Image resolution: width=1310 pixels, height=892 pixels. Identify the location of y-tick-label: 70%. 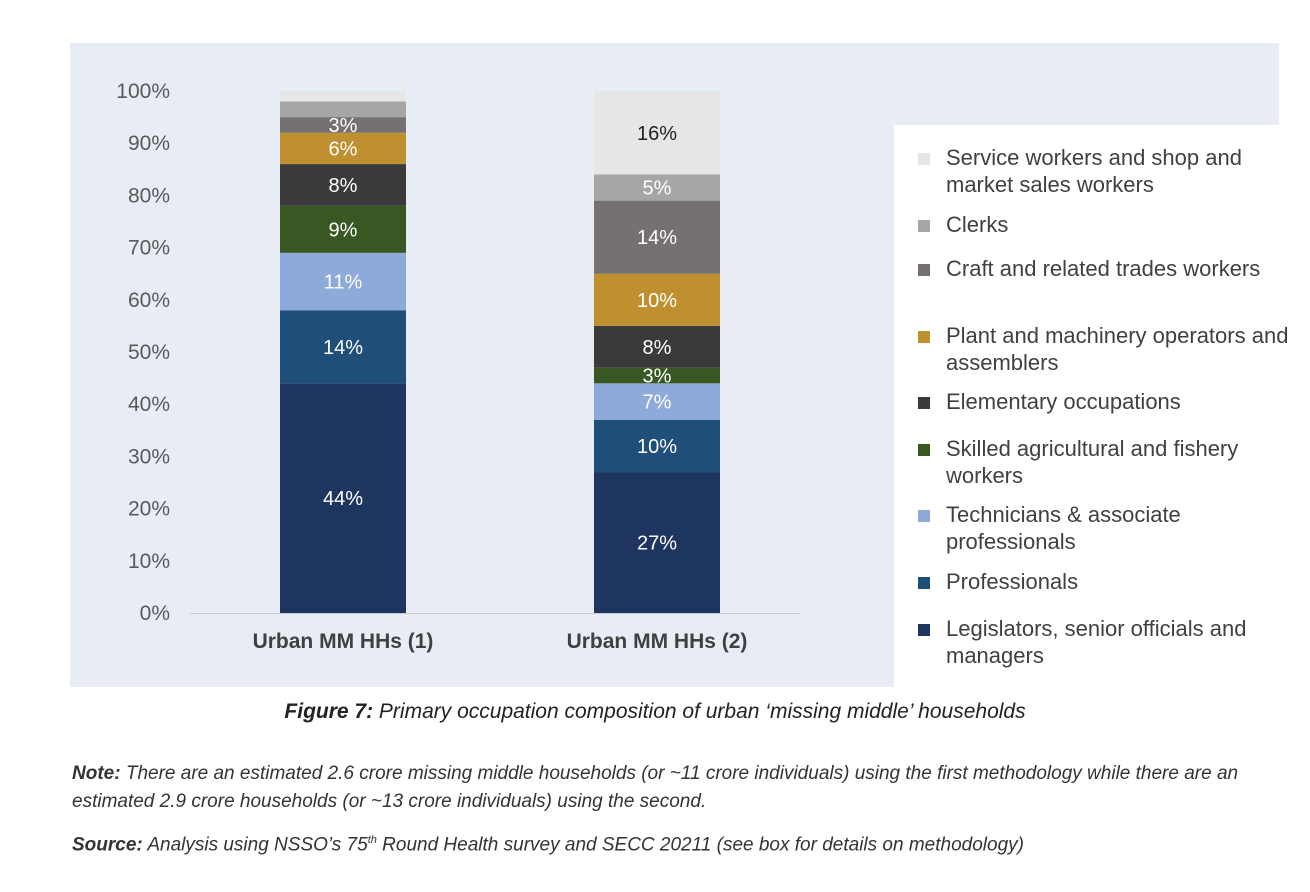
(149, 248).